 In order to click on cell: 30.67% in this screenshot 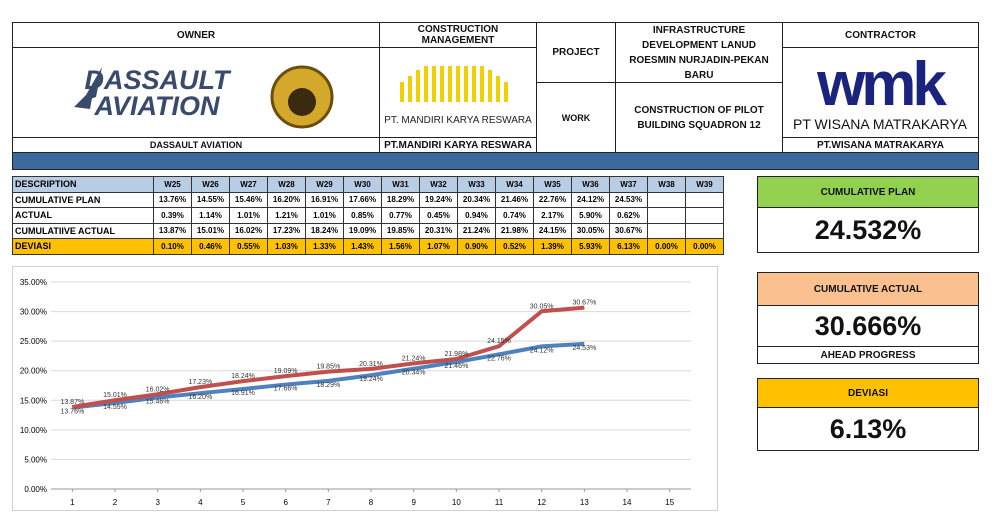, I will do `click(628, 230)`.